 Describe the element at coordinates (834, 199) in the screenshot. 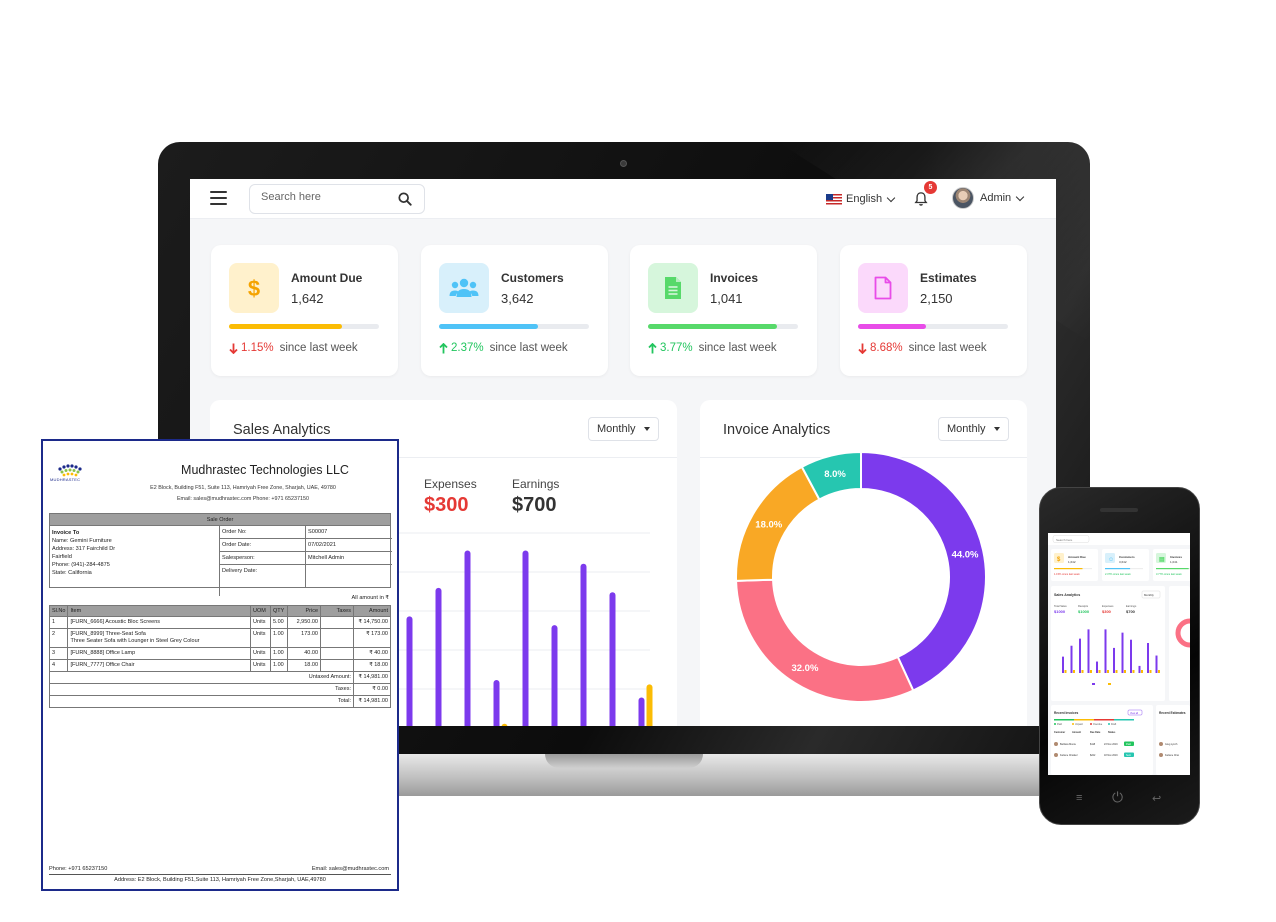

I see `us-flag-icon` at that location.